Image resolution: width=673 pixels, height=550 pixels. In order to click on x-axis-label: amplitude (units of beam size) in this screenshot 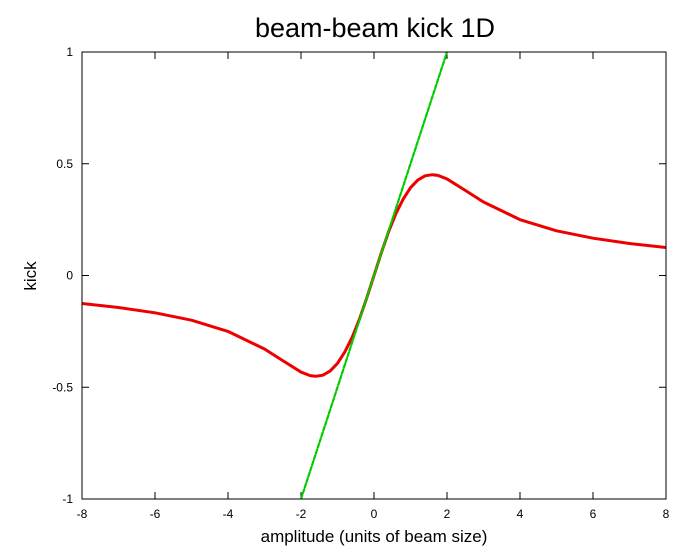, I will do `click(374, 536)`.